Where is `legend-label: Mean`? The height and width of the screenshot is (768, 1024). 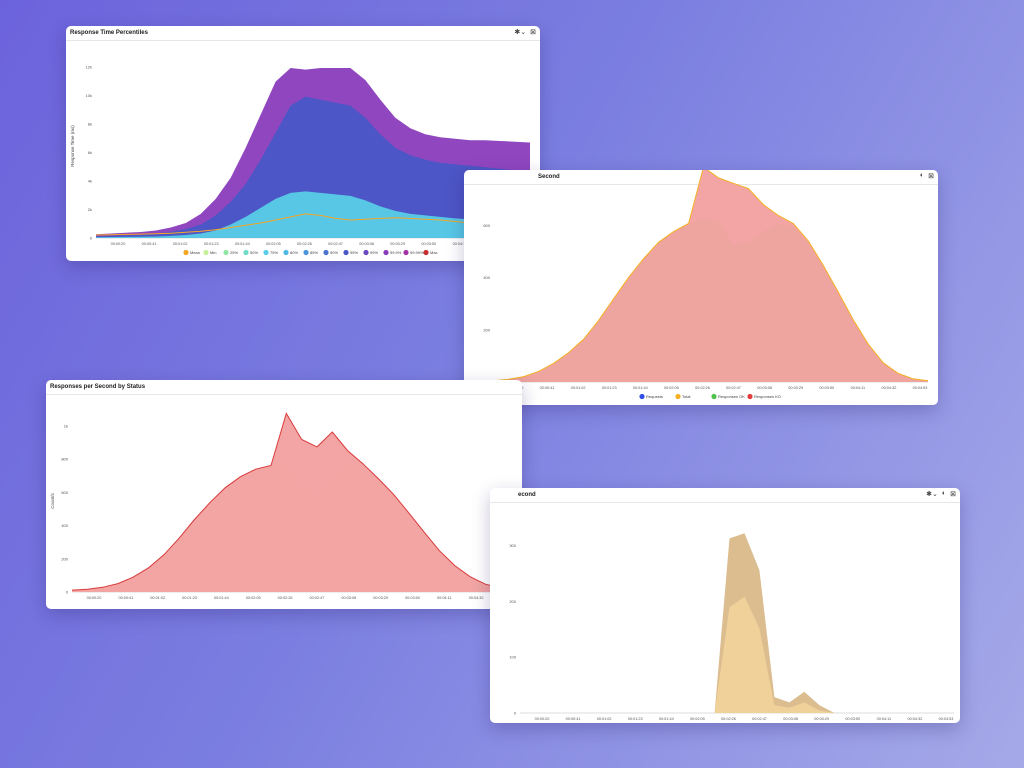 legend-label: Mean is located at coordinates (195, 252).